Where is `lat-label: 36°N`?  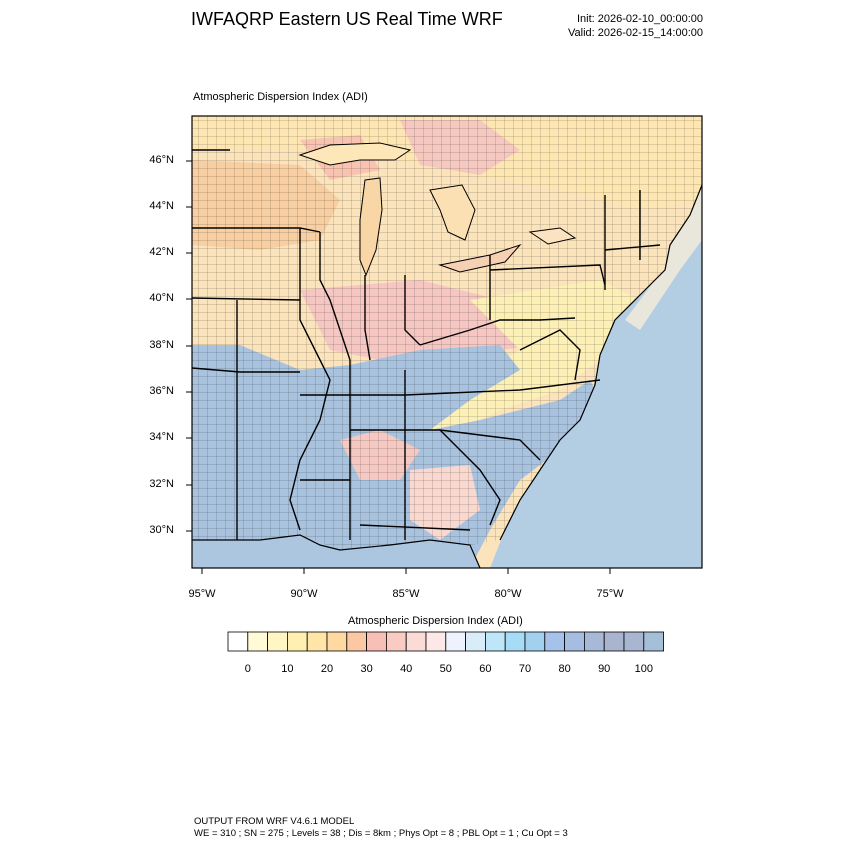 lat-label: 36°N is located at coordinates (161, 391).